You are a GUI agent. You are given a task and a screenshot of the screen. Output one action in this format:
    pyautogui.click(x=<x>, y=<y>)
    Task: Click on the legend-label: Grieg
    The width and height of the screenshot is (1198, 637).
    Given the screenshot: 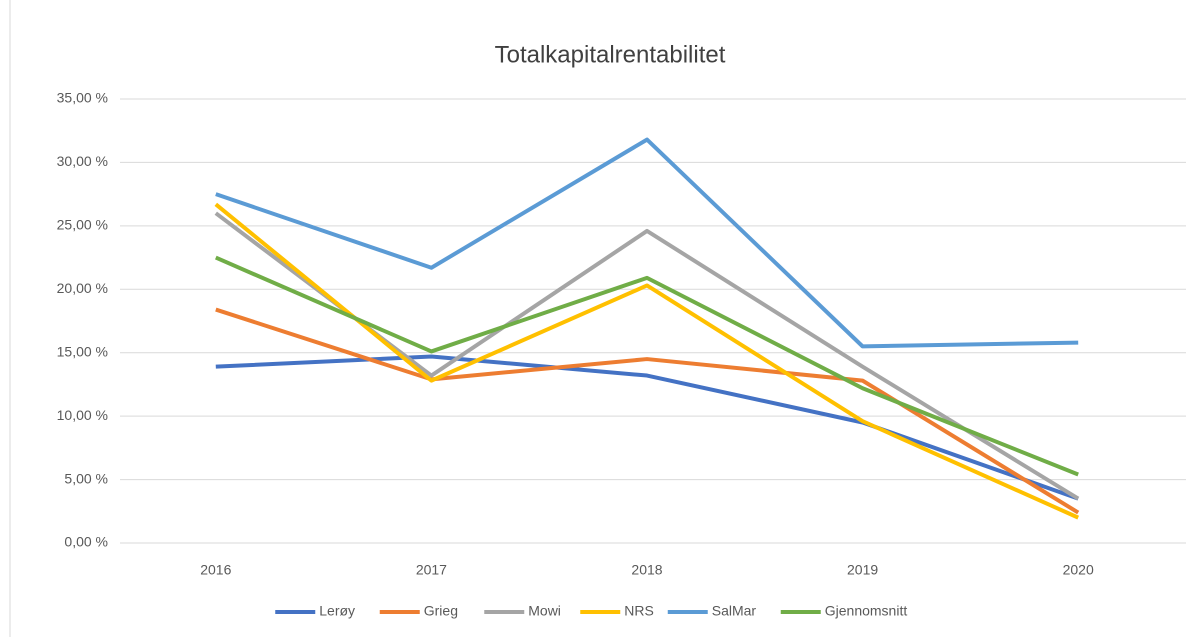 What is the action you would take?
    pyautogui.click(x=441, y=611)
    